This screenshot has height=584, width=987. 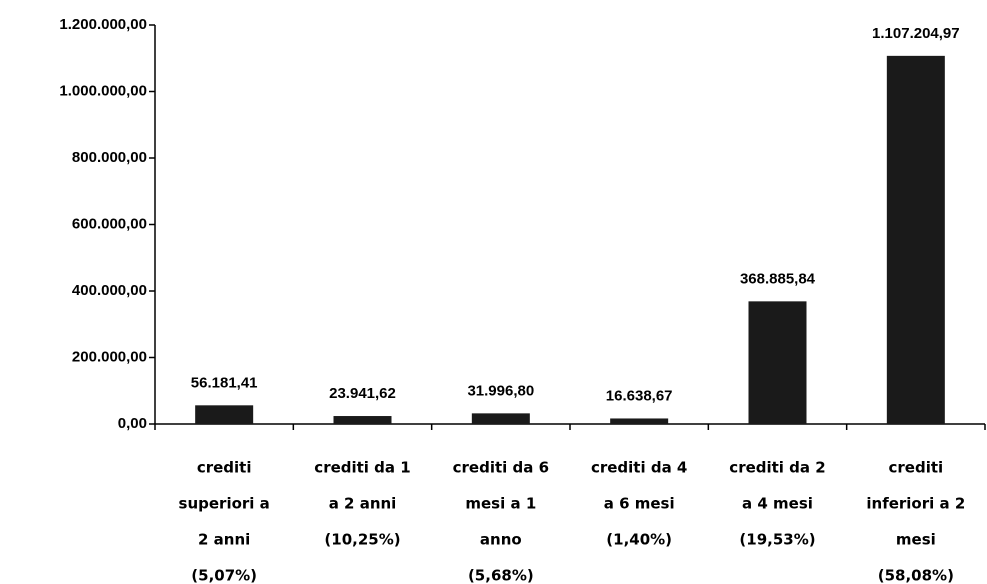 What do you see at coordinates (916, 33) in the screenshot?
I see `value-label: 1.107.204,97` at bounding box center [916, 33].